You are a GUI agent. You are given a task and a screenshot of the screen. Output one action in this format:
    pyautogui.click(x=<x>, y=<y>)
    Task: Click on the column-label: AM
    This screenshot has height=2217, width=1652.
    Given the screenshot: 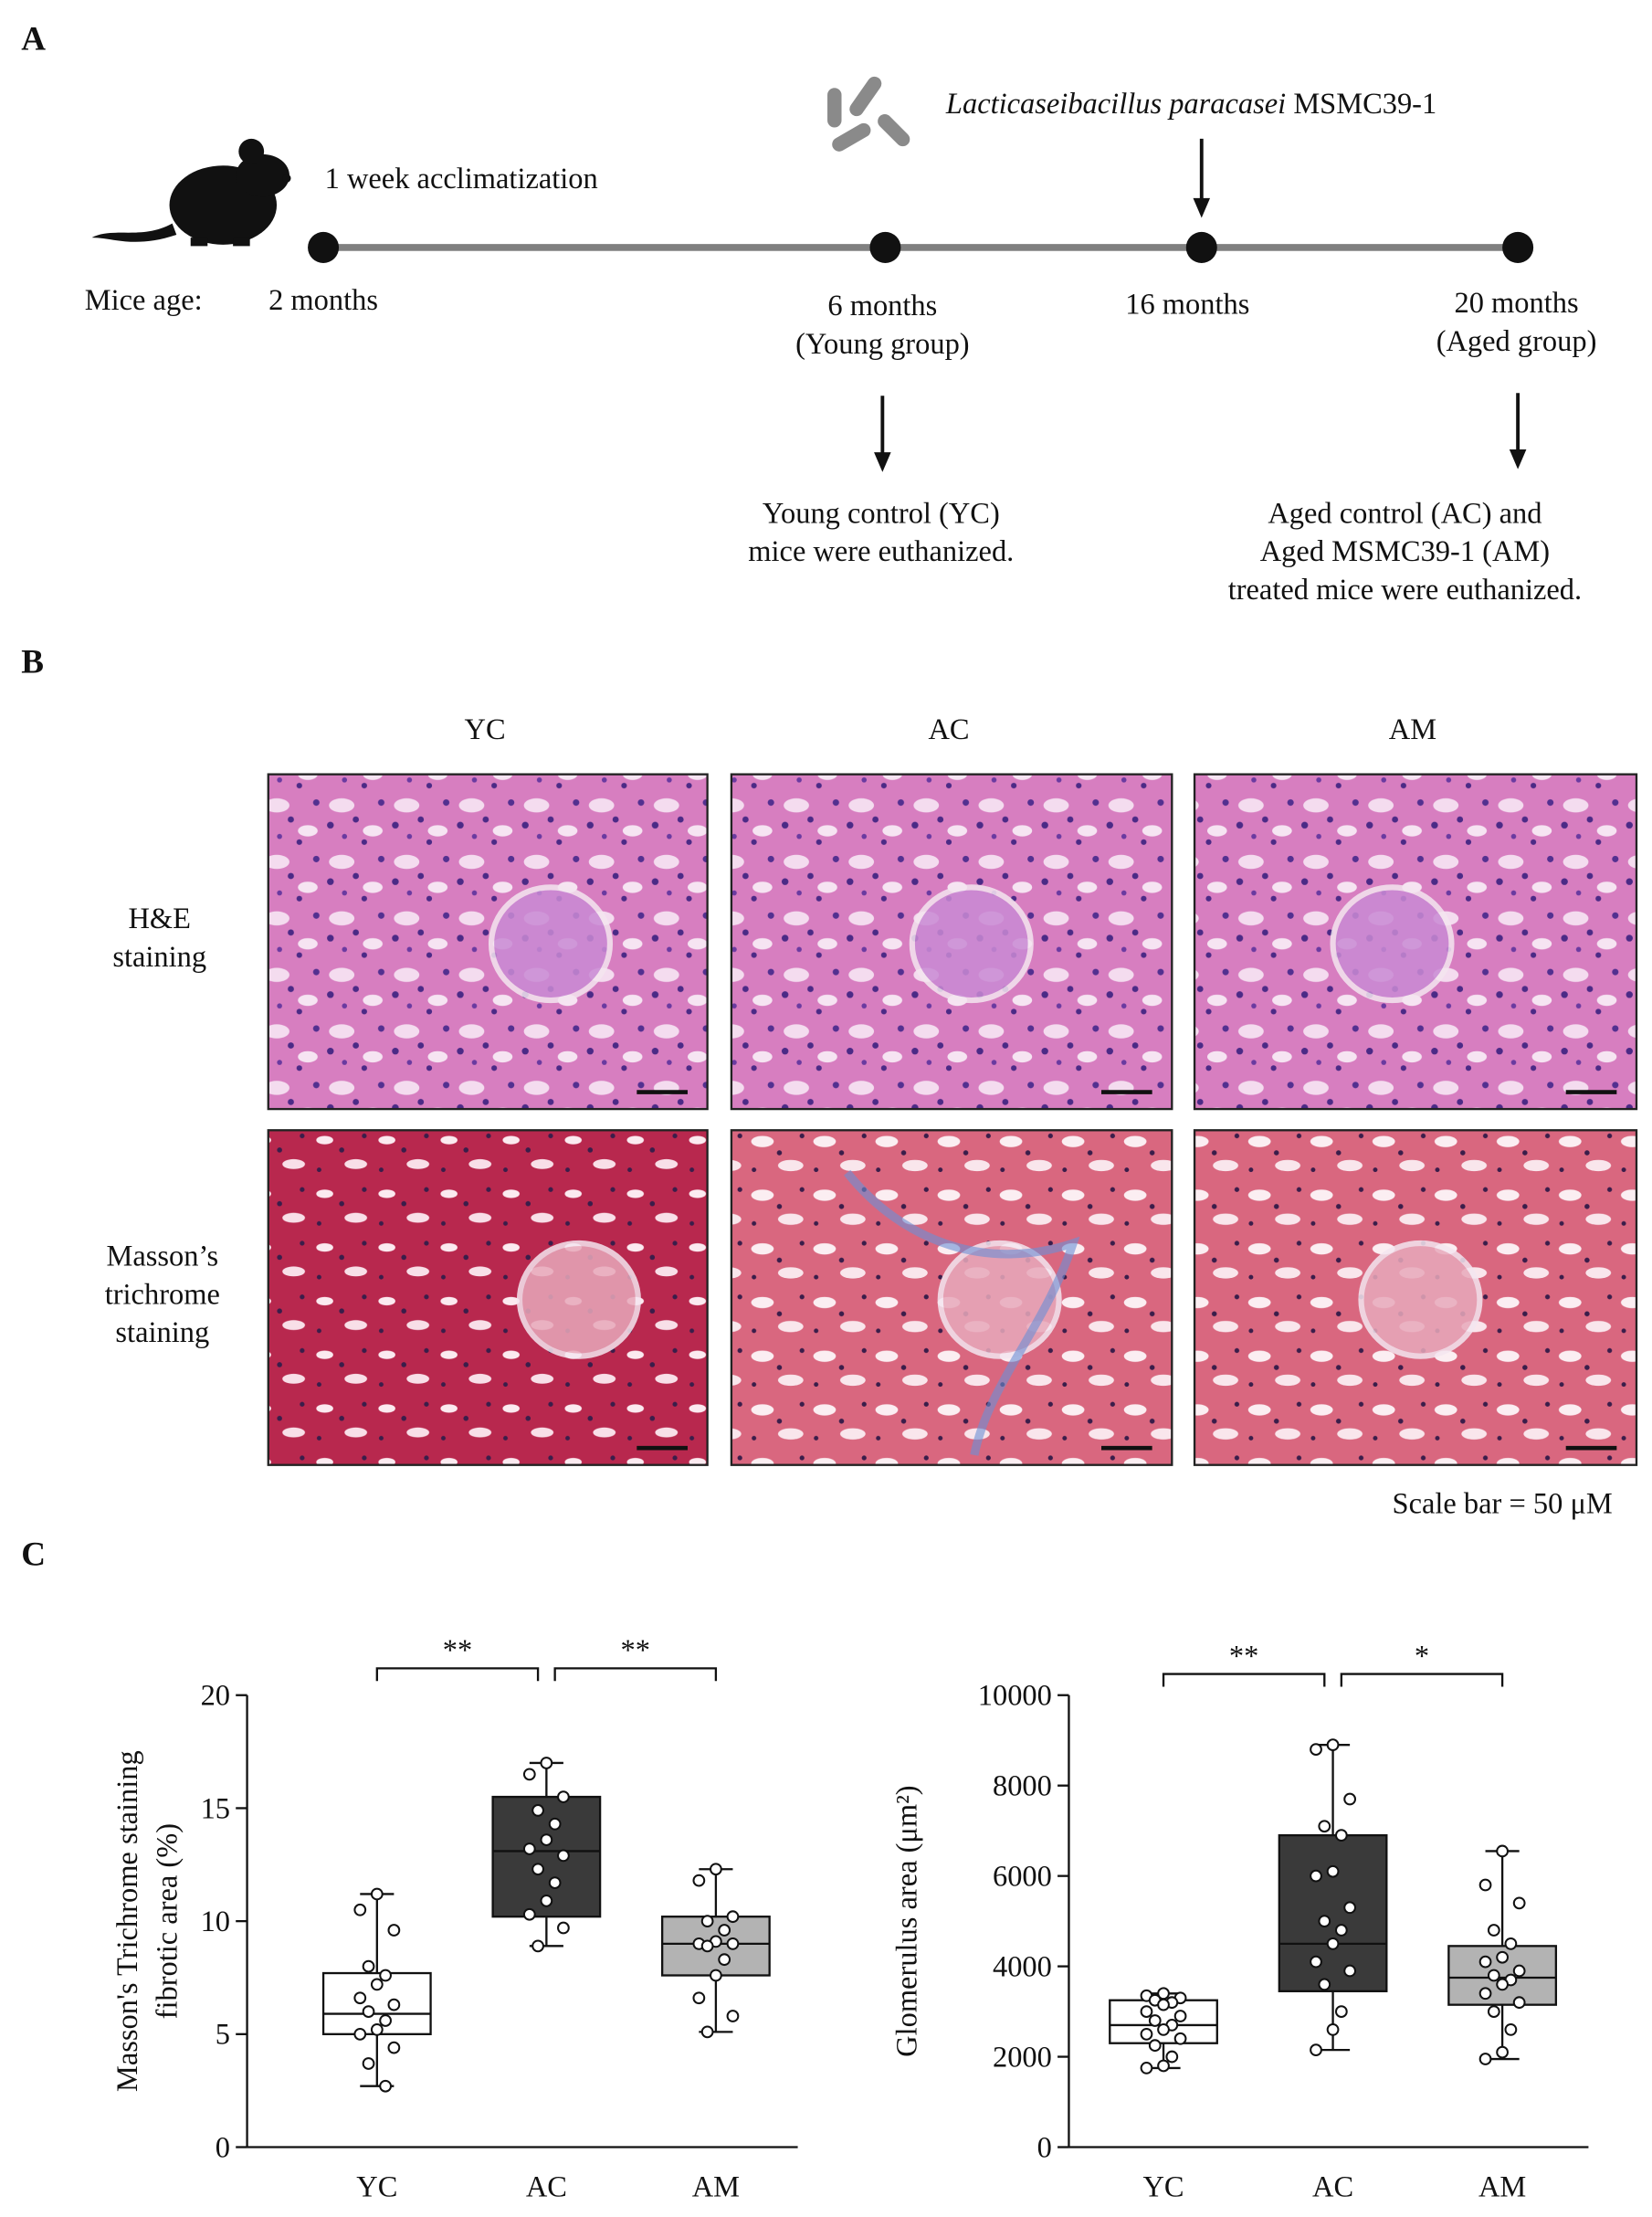 What is the action you would take?
    pyautogui.click(x=1412, y=729)
    